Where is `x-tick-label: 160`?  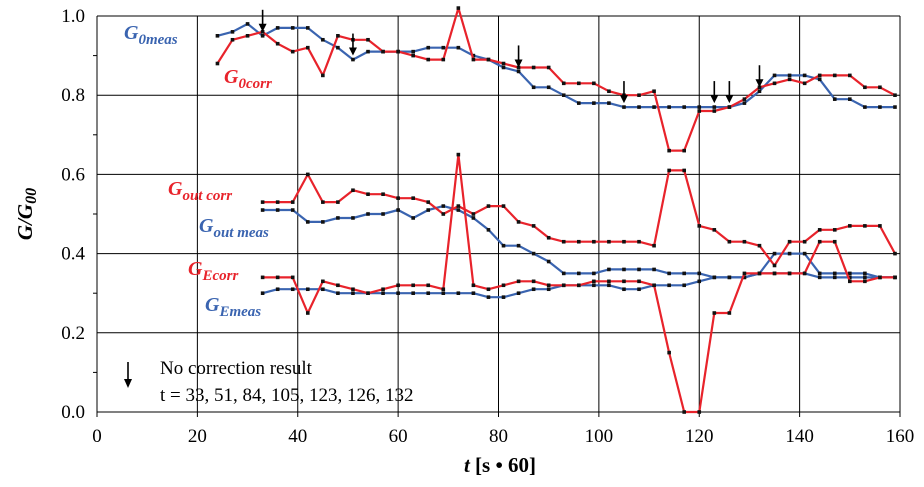
x-tick-label: 160 is located at coordinates (900, 436).